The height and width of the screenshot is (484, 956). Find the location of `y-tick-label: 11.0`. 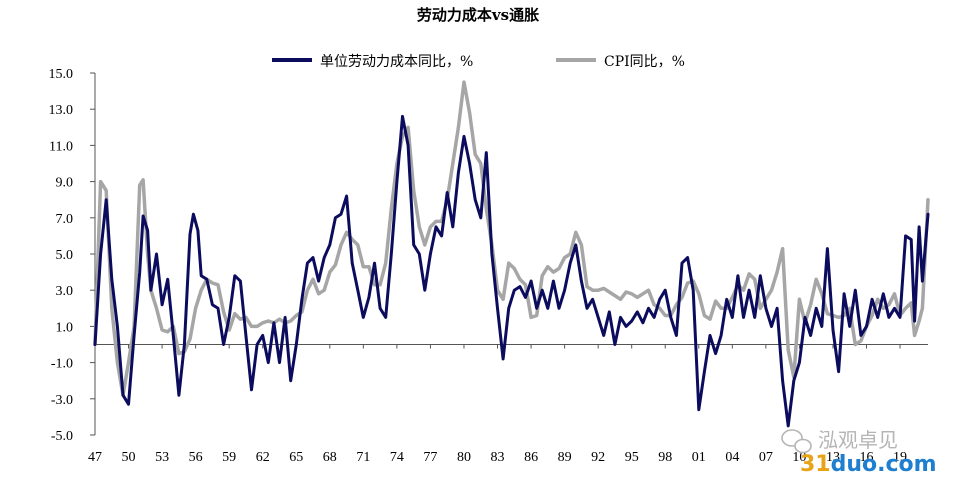

y-tick-label: 11.0 is located at coordinates (61, 146).